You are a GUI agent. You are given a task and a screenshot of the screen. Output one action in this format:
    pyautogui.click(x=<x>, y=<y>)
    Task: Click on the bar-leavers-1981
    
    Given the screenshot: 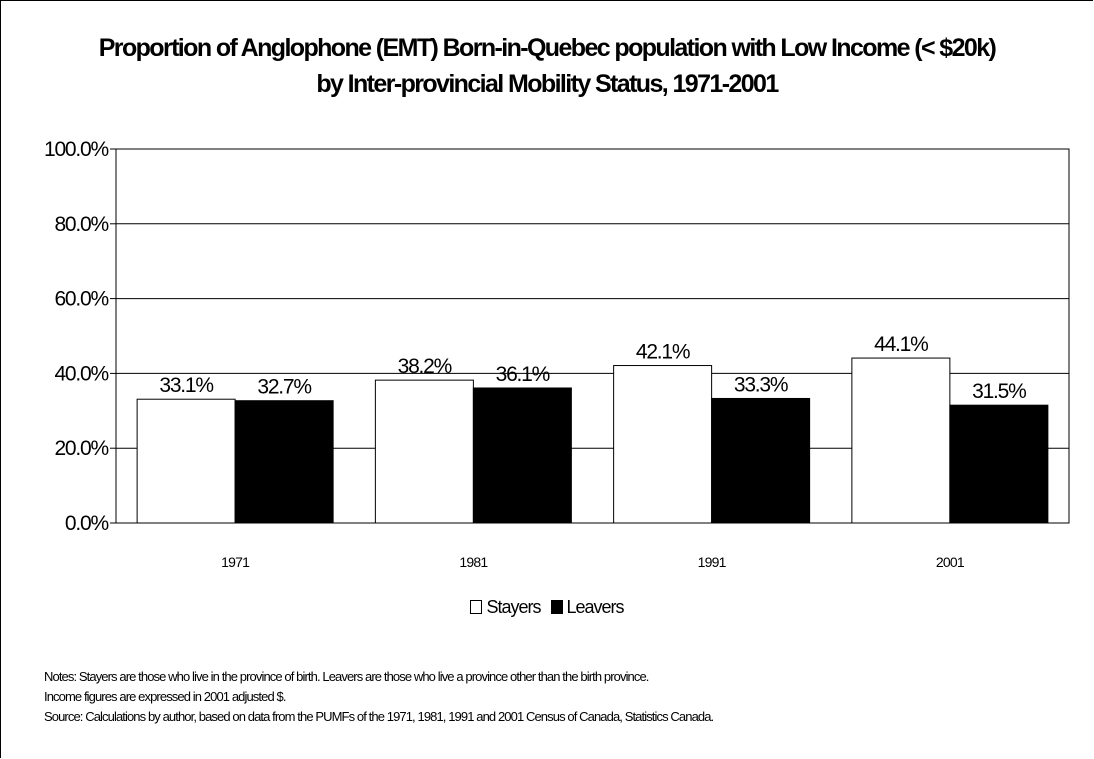 What is the action you would take?
    pyautogui.click(x=522, y=455)
    